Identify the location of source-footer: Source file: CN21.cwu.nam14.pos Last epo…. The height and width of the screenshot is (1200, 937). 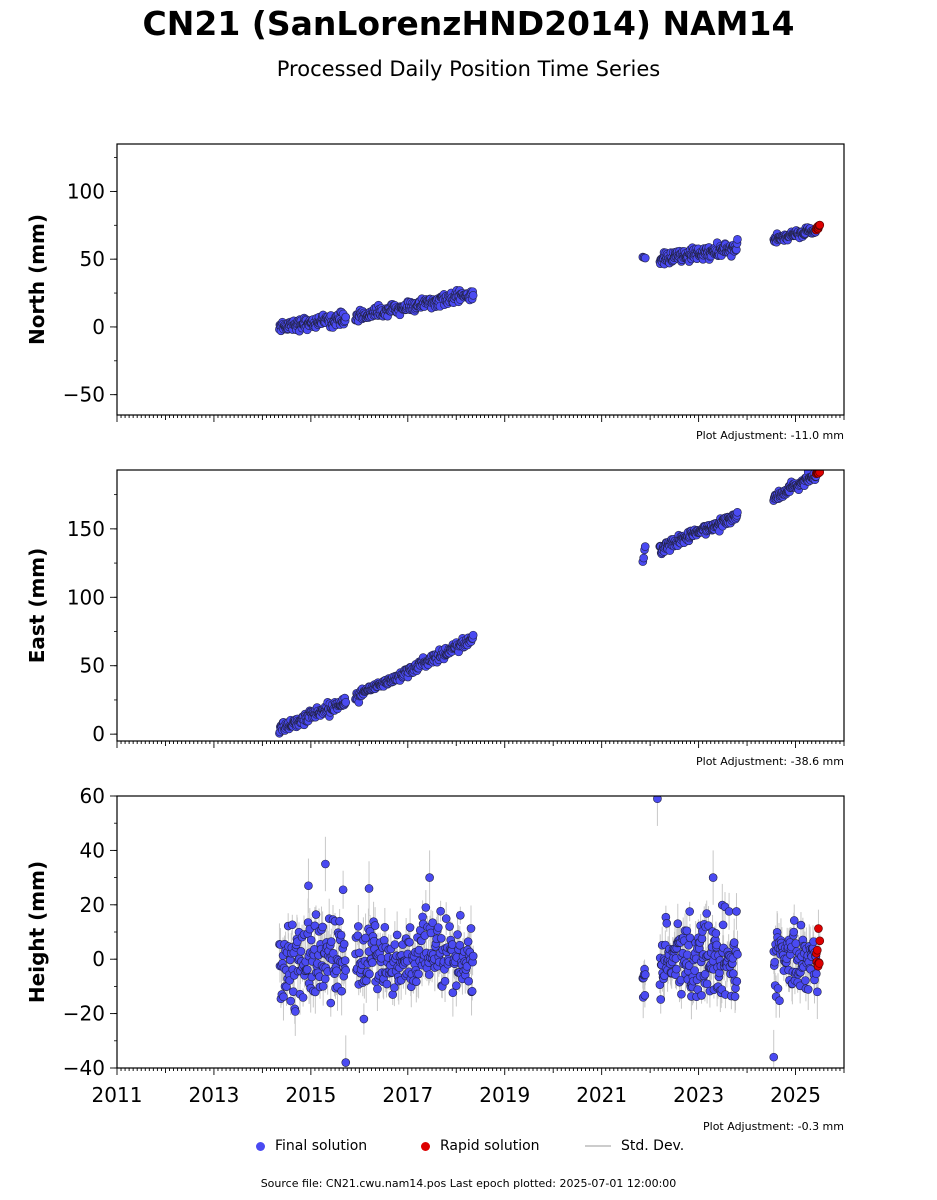
(468, 1183).